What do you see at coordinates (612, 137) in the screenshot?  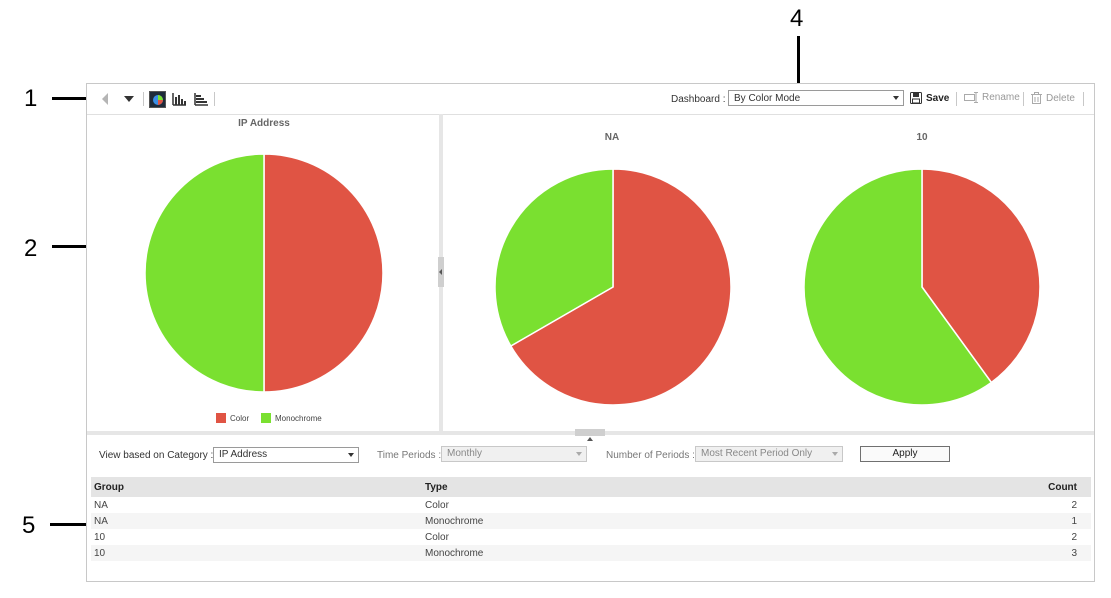 I see `chart-title: NA` at bounding box center [612, 137].